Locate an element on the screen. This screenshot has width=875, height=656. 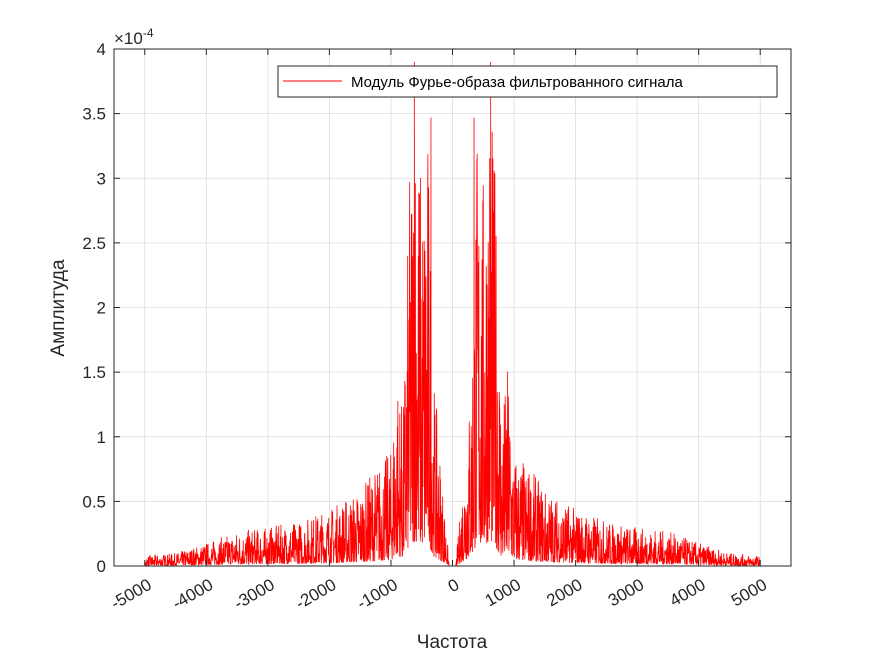
x-tick-label: 5000 is located at coordinates (749, 592).